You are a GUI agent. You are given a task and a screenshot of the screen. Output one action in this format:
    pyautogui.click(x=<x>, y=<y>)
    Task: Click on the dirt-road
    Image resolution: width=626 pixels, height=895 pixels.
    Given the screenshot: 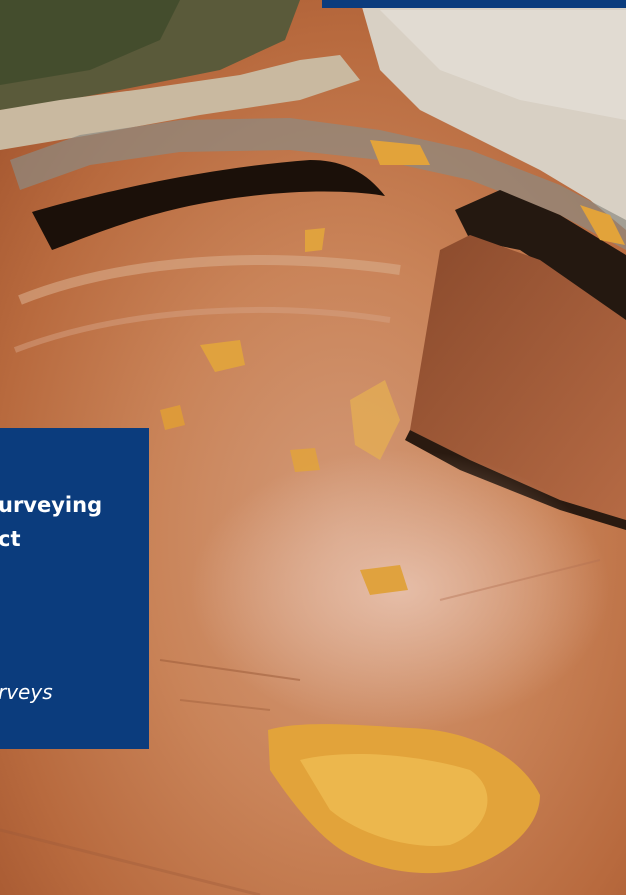 What is the action you would take?
    pyautogui.click(x=180, y=102)
    